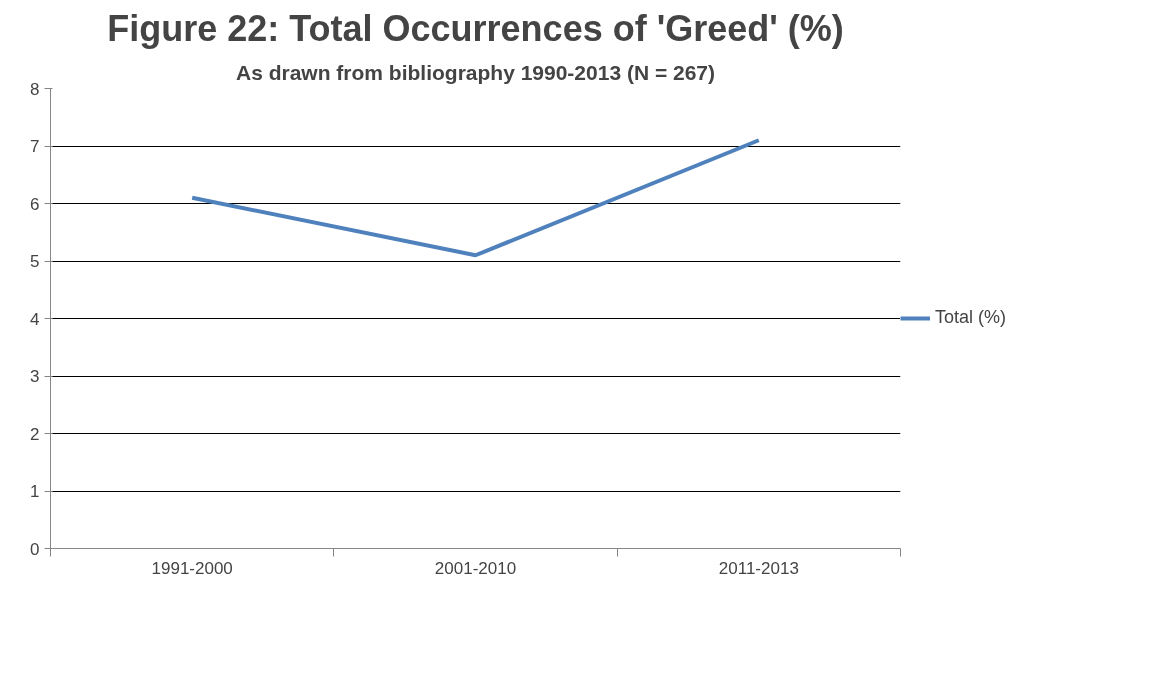 The image size is (1153, 674). I want to click on x-tick-label: 2001-2010, so click(475, 568).